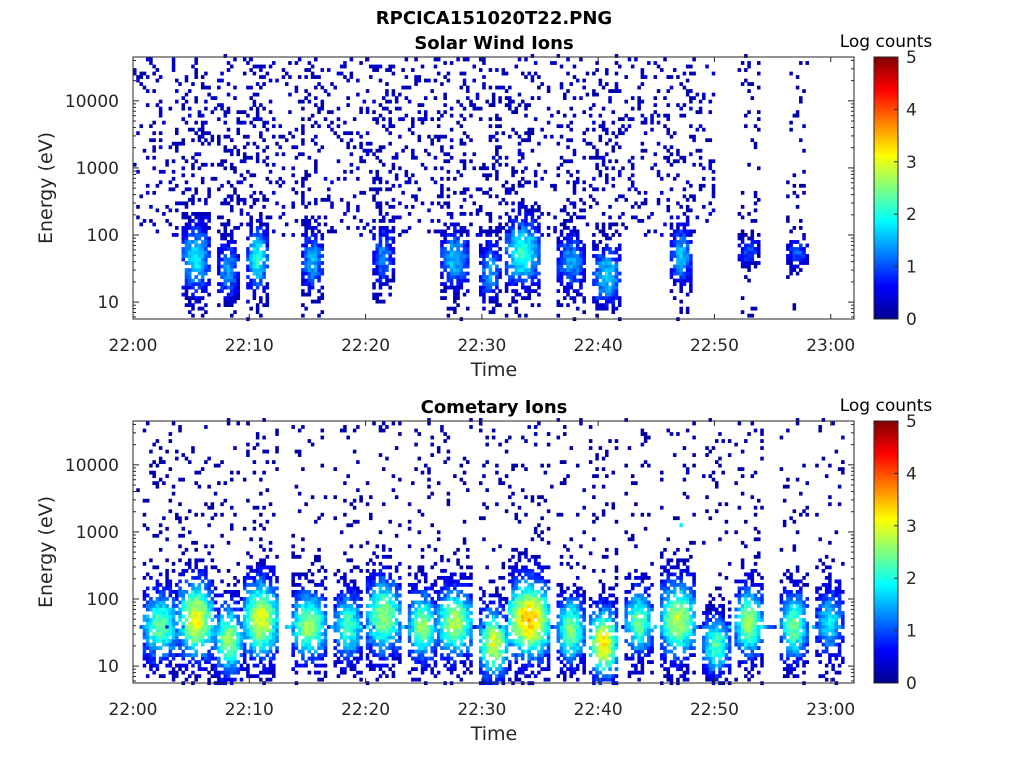 The image size is (1024, 768). Describe the element at coordinates (365, 346) in the screenshot. I see `x-tick-label: 22:20` at that location.